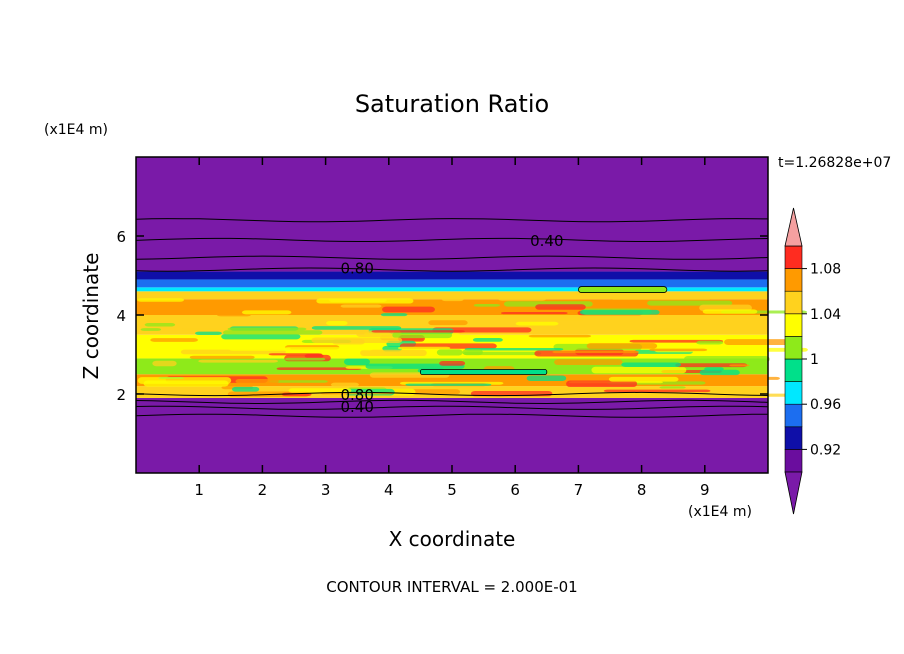 The width and height of the screenshot is (904, 654). Describe the element at coordinates (546, 241) in the screenshot. I see `contour-label: 0.40` at that location.